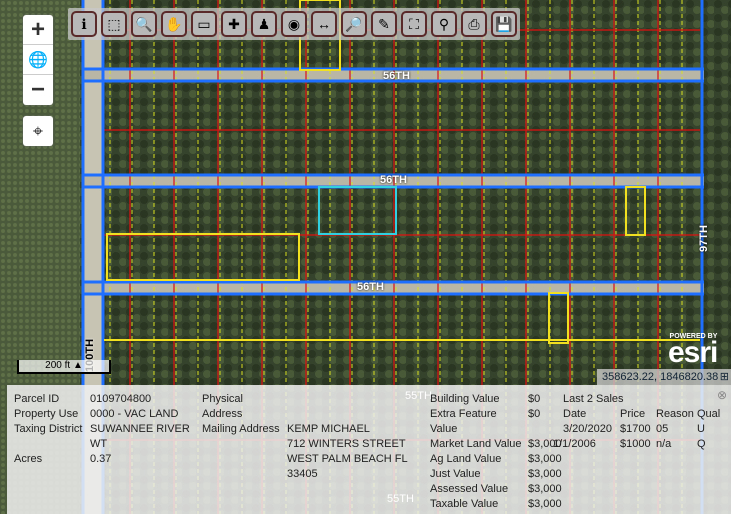 Image resolution: width=731 pixels, height=514 pixels. I want to click on sales-cell: U, so click(701, 429).